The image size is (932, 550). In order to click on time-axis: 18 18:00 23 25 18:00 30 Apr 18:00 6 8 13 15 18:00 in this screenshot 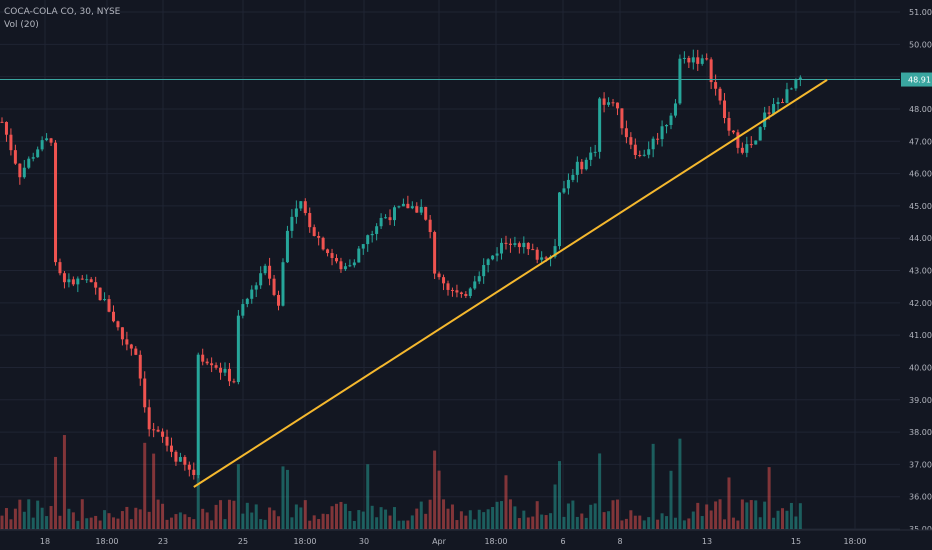, I will do `click(466, 539)`.